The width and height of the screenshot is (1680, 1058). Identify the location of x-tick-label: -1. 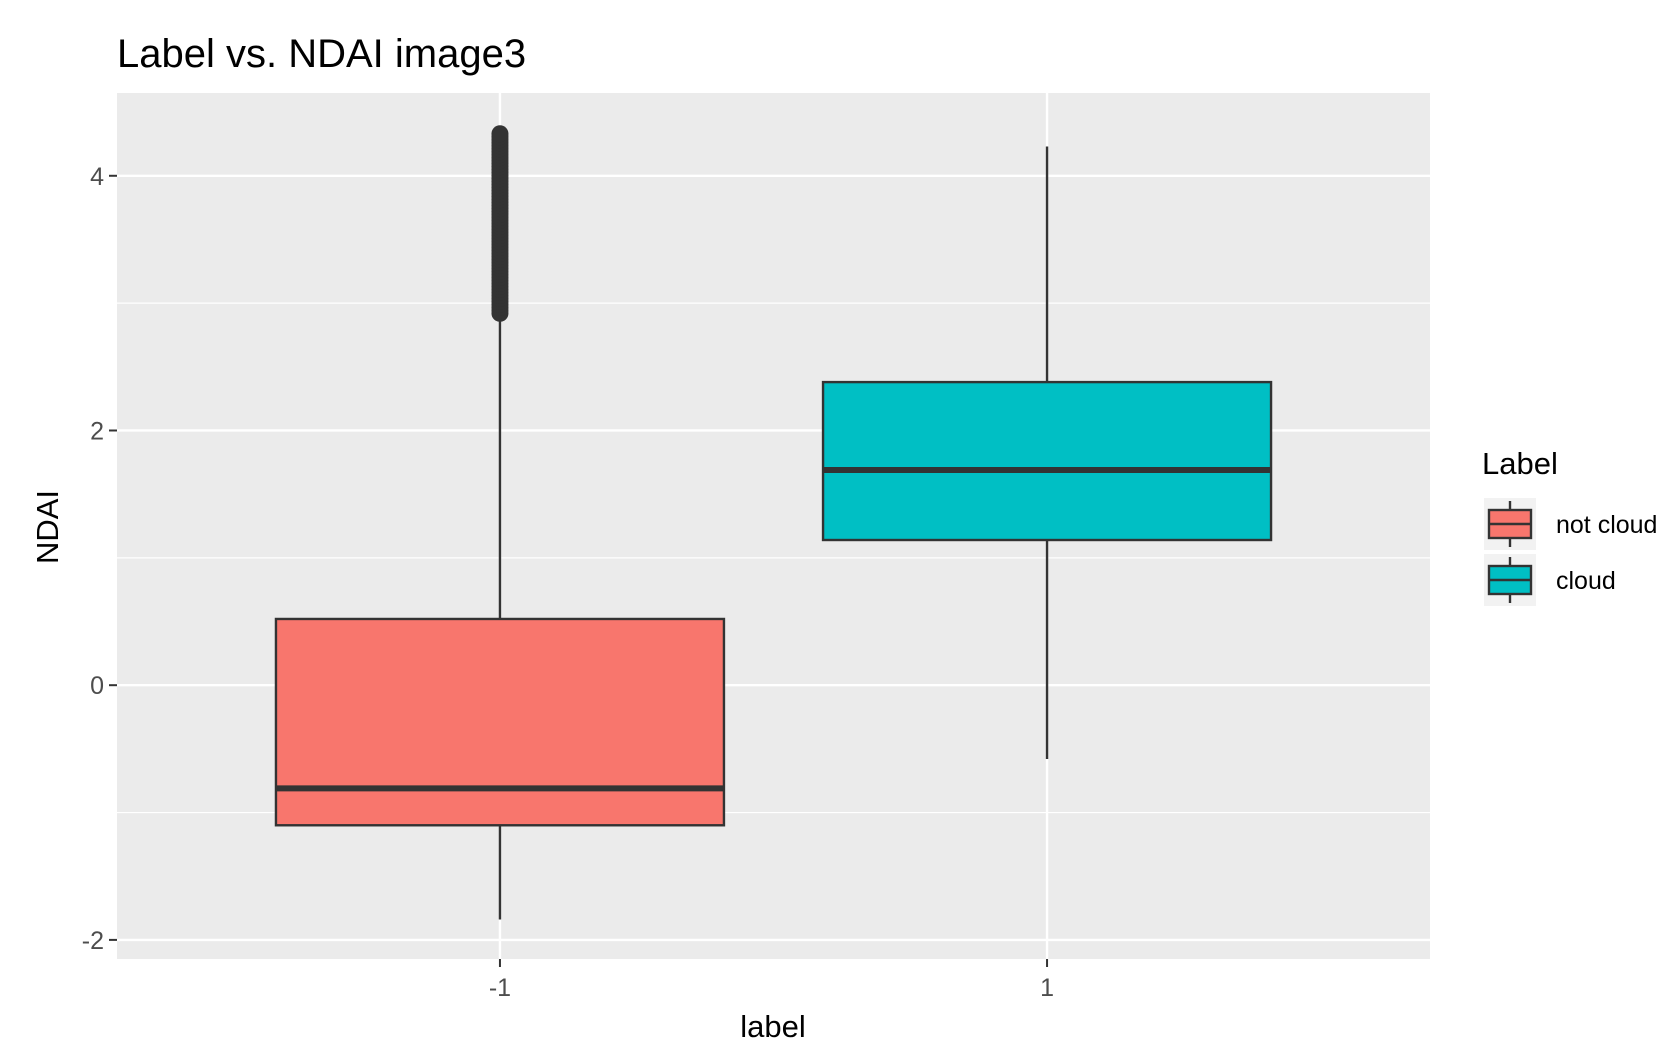
(500, 988).